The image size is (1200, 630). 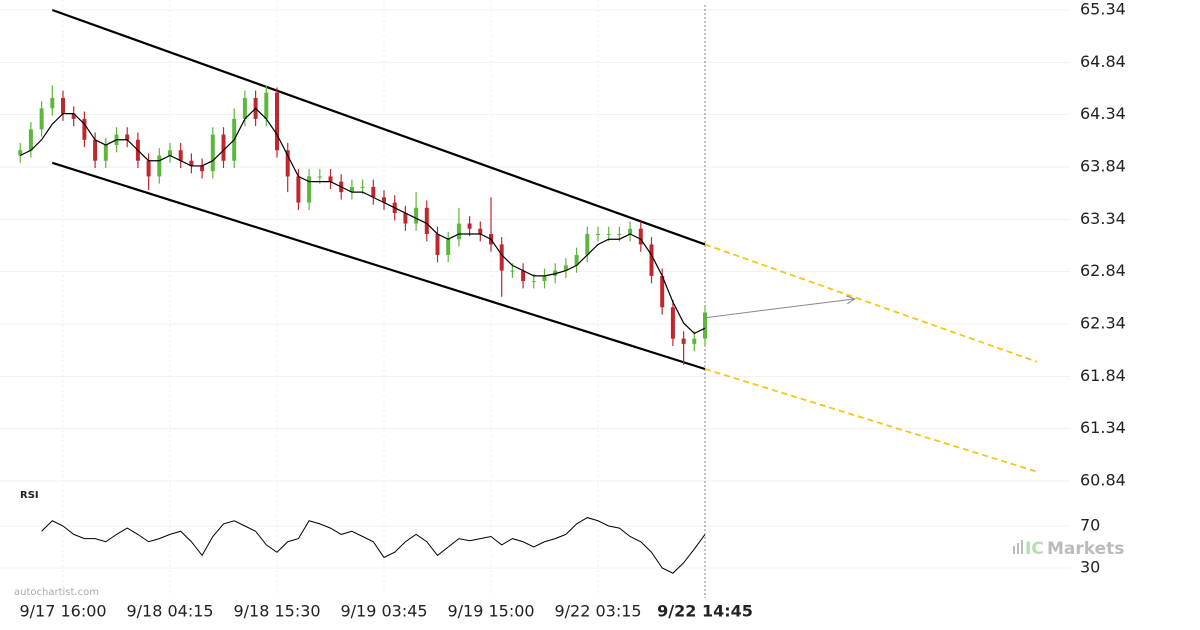 What do you see at coordinates (1085, 549) in the screenshot?
I see `logo-text: Markets` at bounding box center [1085, 549].